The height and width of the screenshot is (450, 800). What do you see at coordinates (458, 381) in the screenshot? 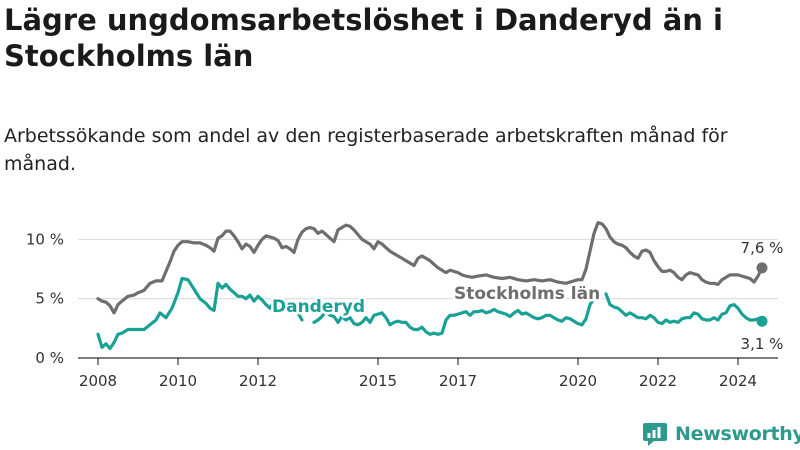
I see `x-tick-label: 2017` at bounding box center [458, 381].